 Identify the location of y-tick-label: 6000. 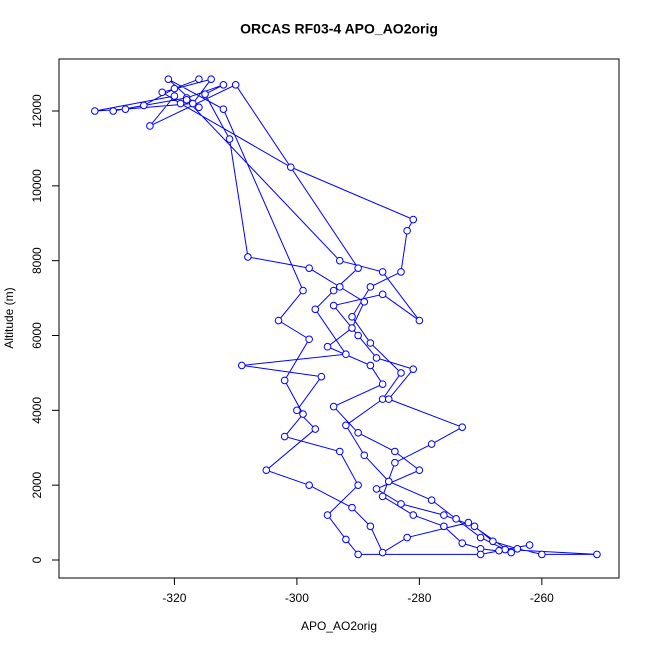
(37, 335).